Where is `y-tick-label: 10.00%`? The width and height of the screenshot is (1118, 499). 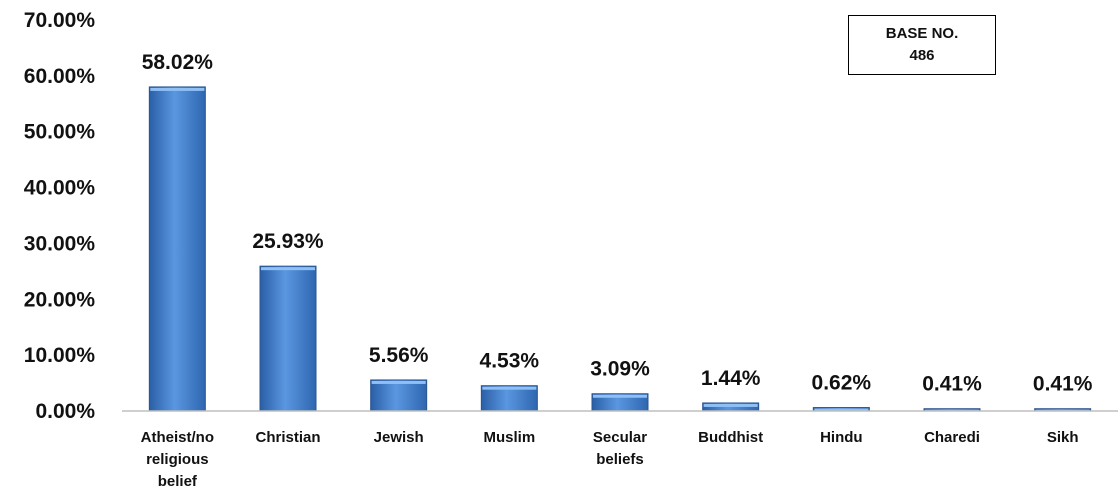
y-tick-label: 10.00% is located at coordinates (60, 355).